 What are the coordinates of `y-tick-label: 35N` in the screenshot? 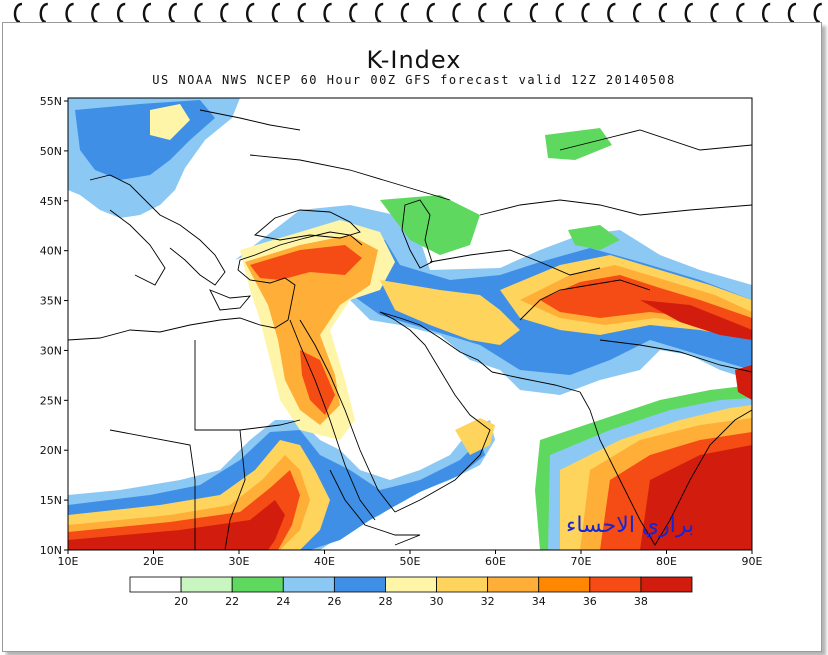 It's located at (51, 301).